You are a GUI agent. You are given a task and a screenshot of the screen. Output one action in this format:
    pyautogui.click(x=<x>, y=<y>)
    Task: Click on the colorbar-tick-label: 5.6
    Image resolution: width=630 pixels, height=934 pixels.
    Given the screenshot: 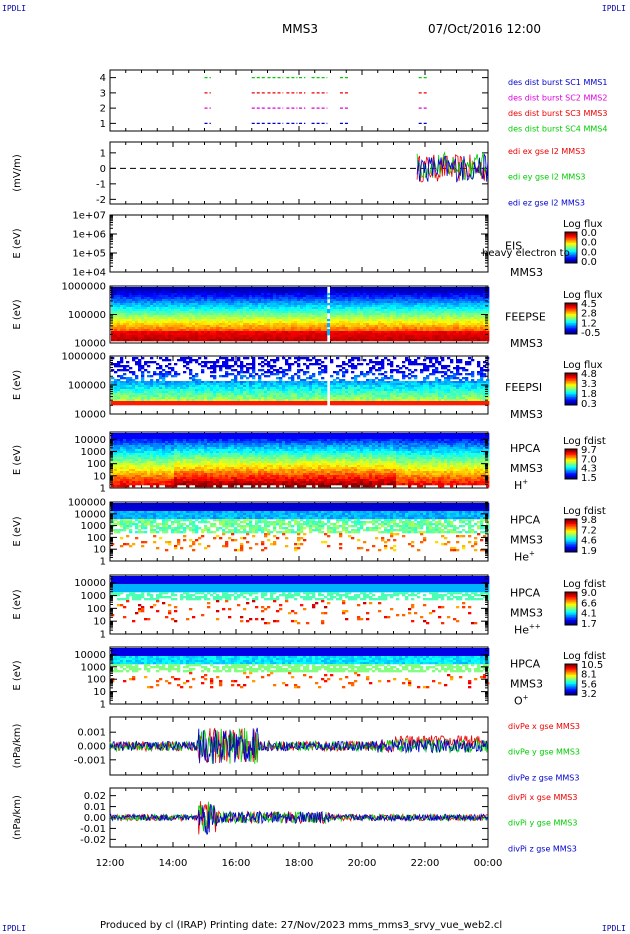 What is the action you would take?
    pyautogui.click(x=589, y=684)
    